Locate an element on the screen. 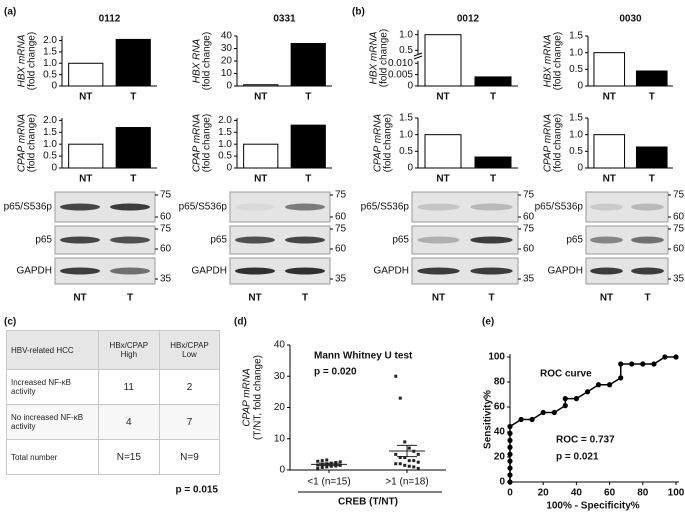 The width and height of the screenshot is (685, 516). table-row: No increased NF-κB activity 4 7 is located at coordinates (113, 422).